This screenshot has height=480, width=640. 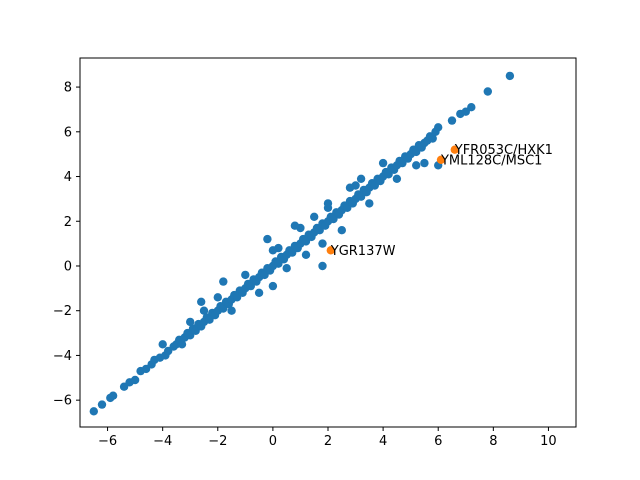 I want to click on x-tick-label: 8, so click(x=493, y=441).